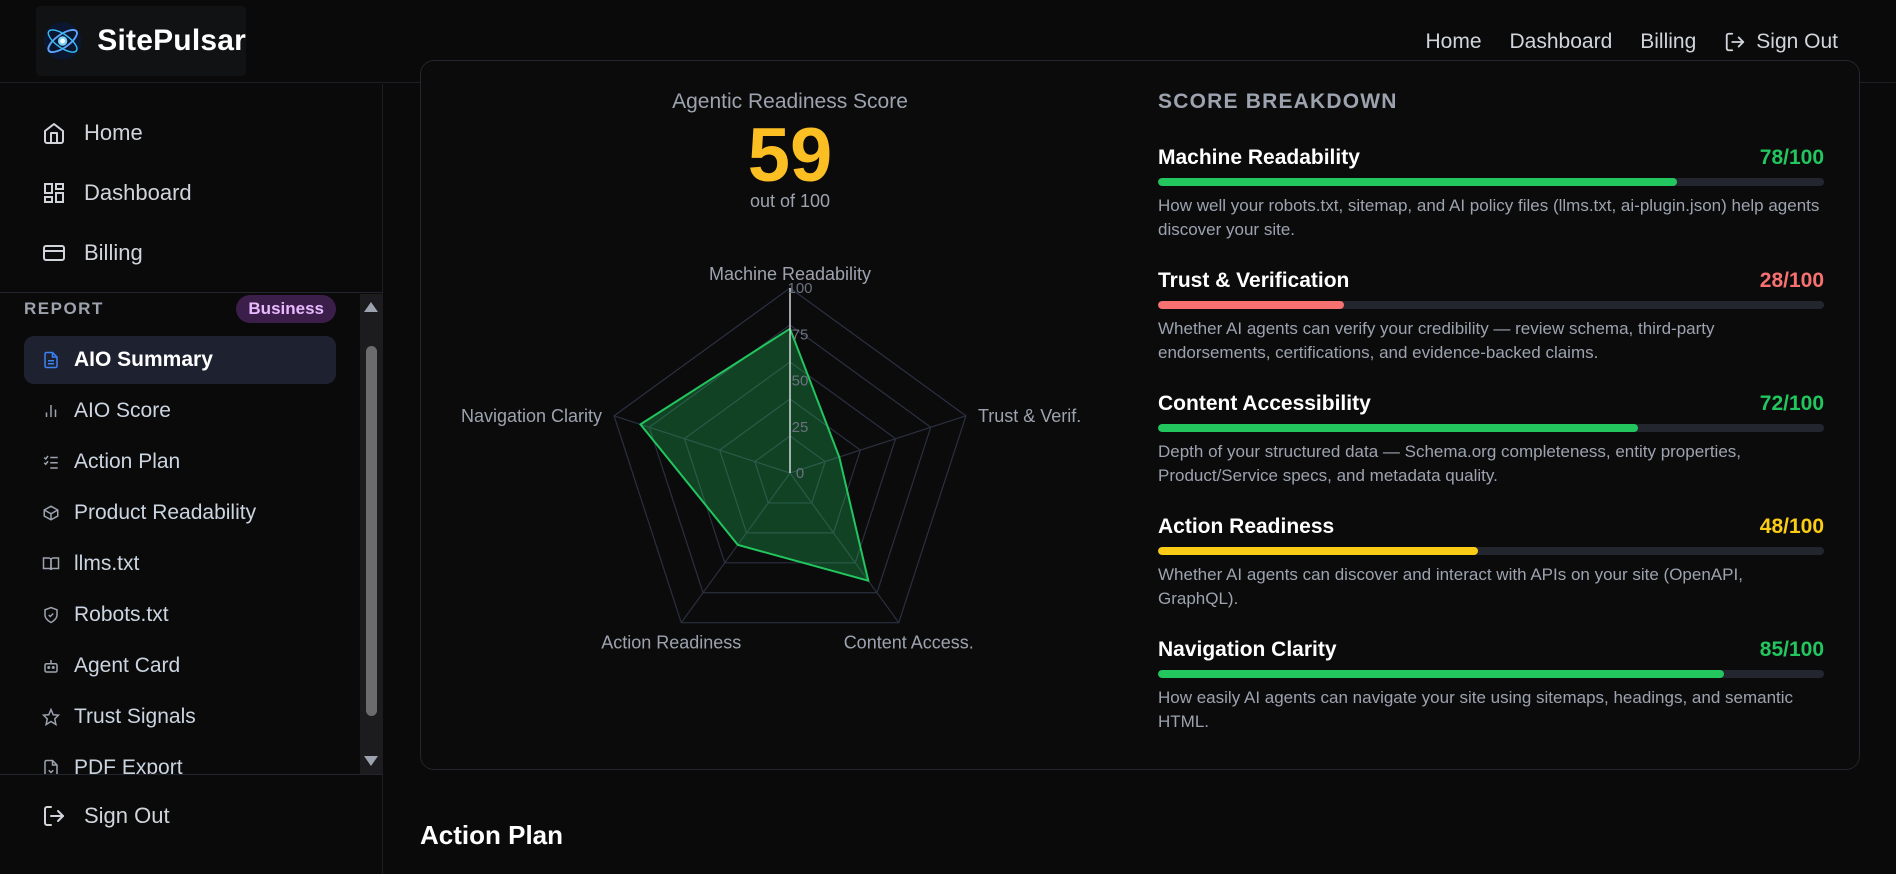 This screenshot has width=1896, height=874. I want to click on metric-header: Trust & Verification 28/100, so click(1491, 281).